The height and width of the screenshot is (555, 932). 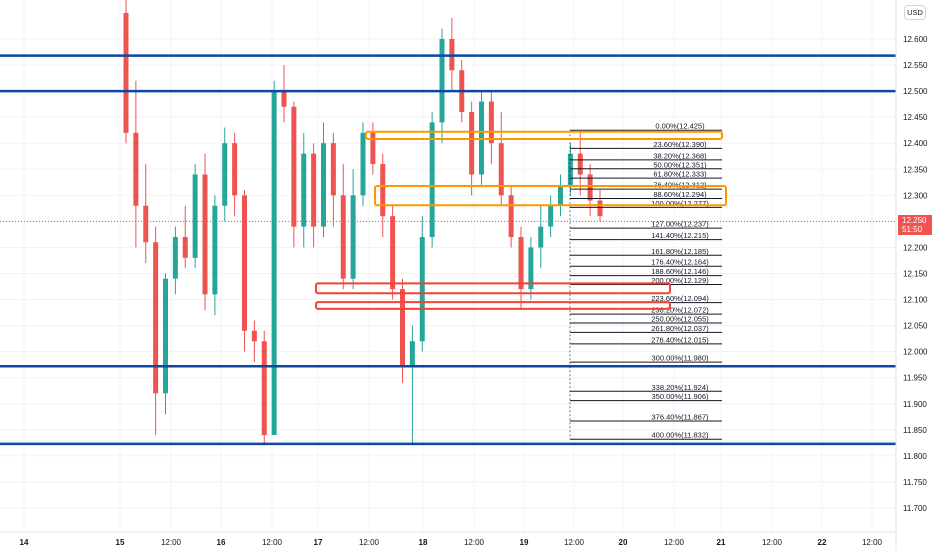 What do you see at coordinates (680, 262) in the screenshot?
I see `fib-level-label: 176.40%(12.164)` at bounding box center [680, 262].